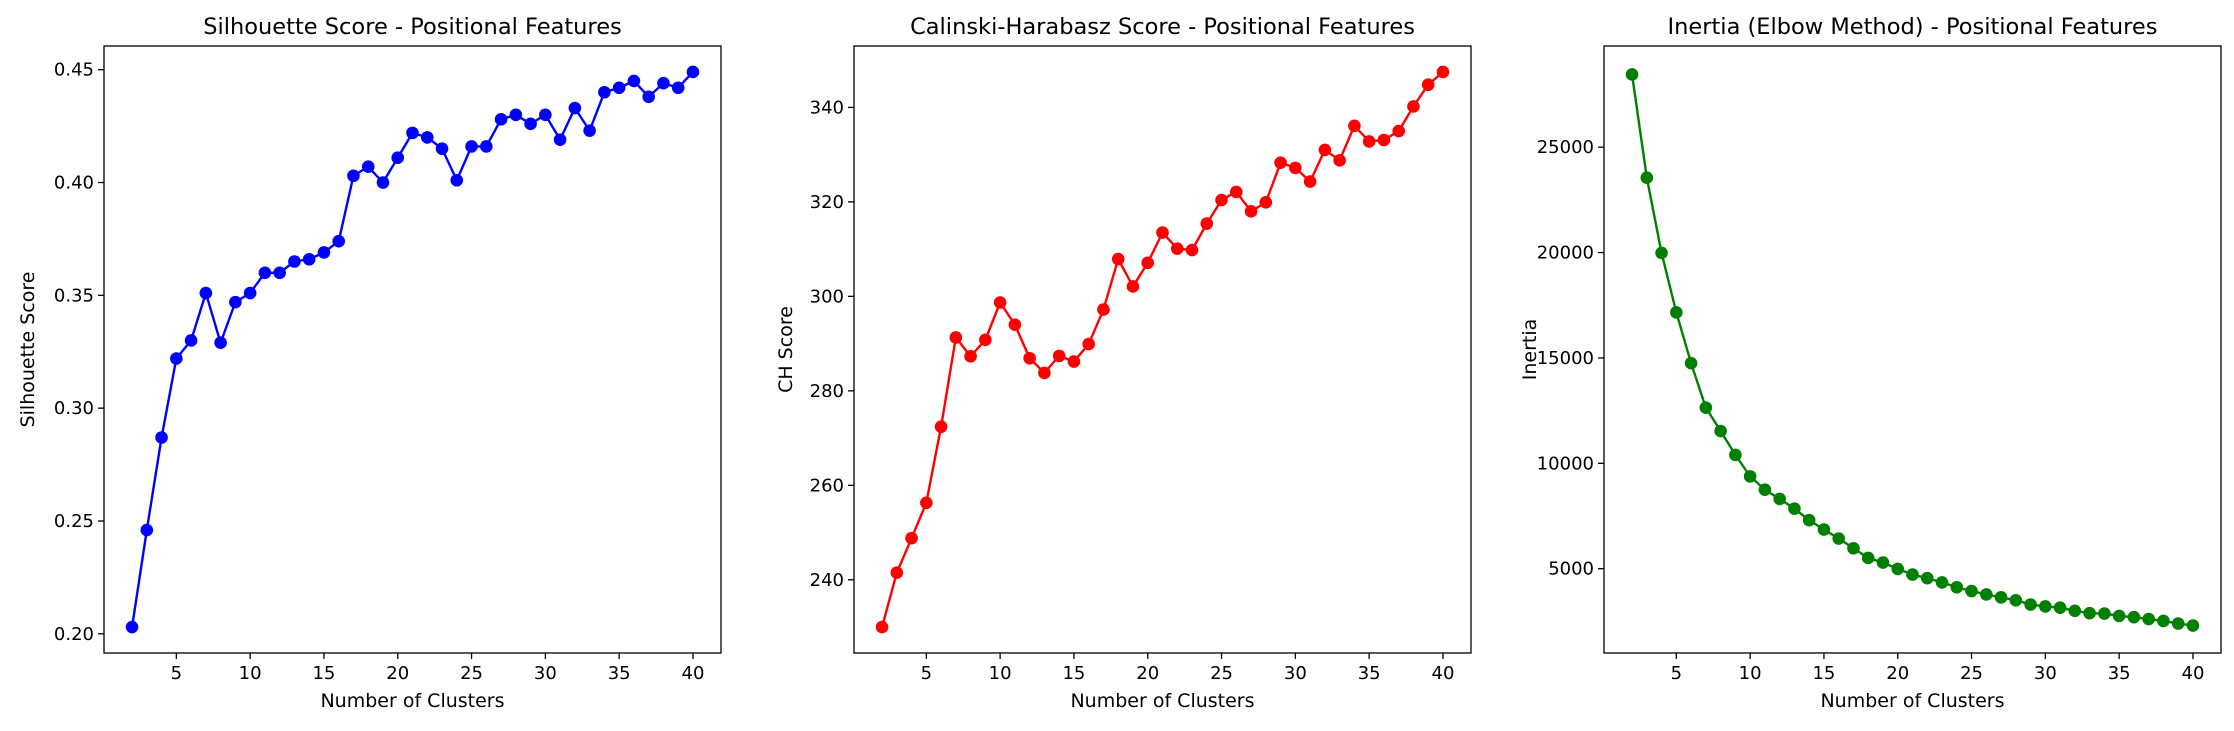 This screenshot has width=2234, height=731. Describe the element at coordinates (1073, 673) in the screenshot. I see `x-tick-label: 15` at that location.